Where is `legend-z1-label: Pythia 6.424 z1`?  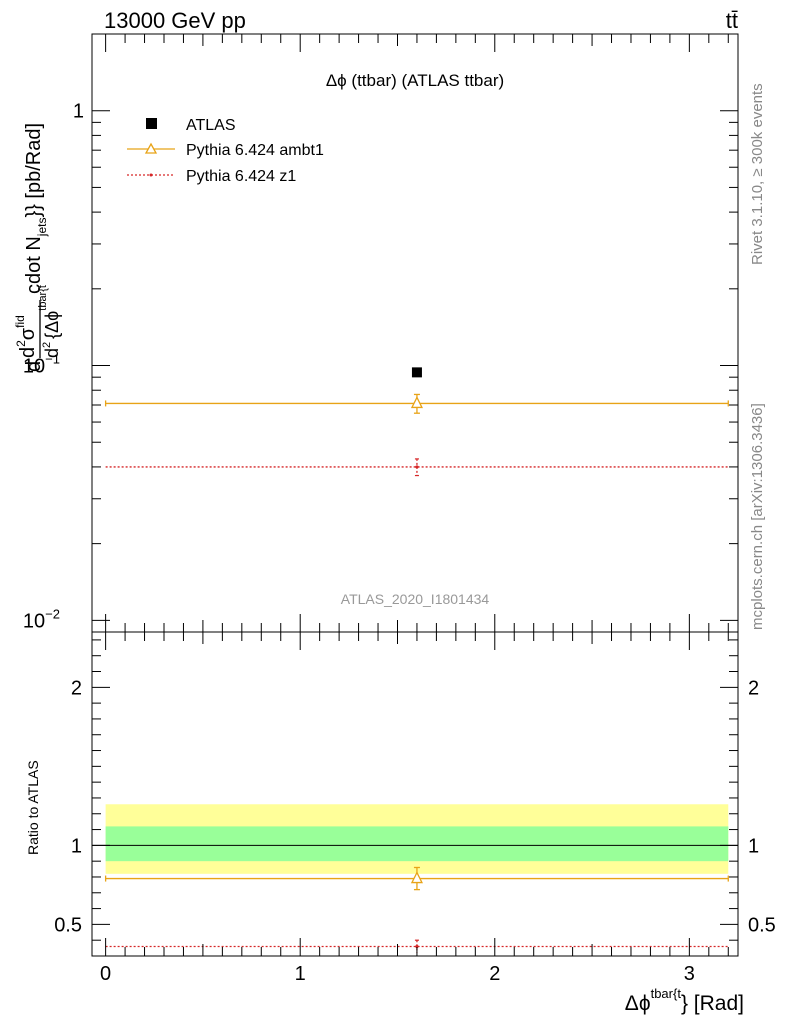 legend-z1-label: Pythia 6.424 z1 is located at coordinates (241, 176).